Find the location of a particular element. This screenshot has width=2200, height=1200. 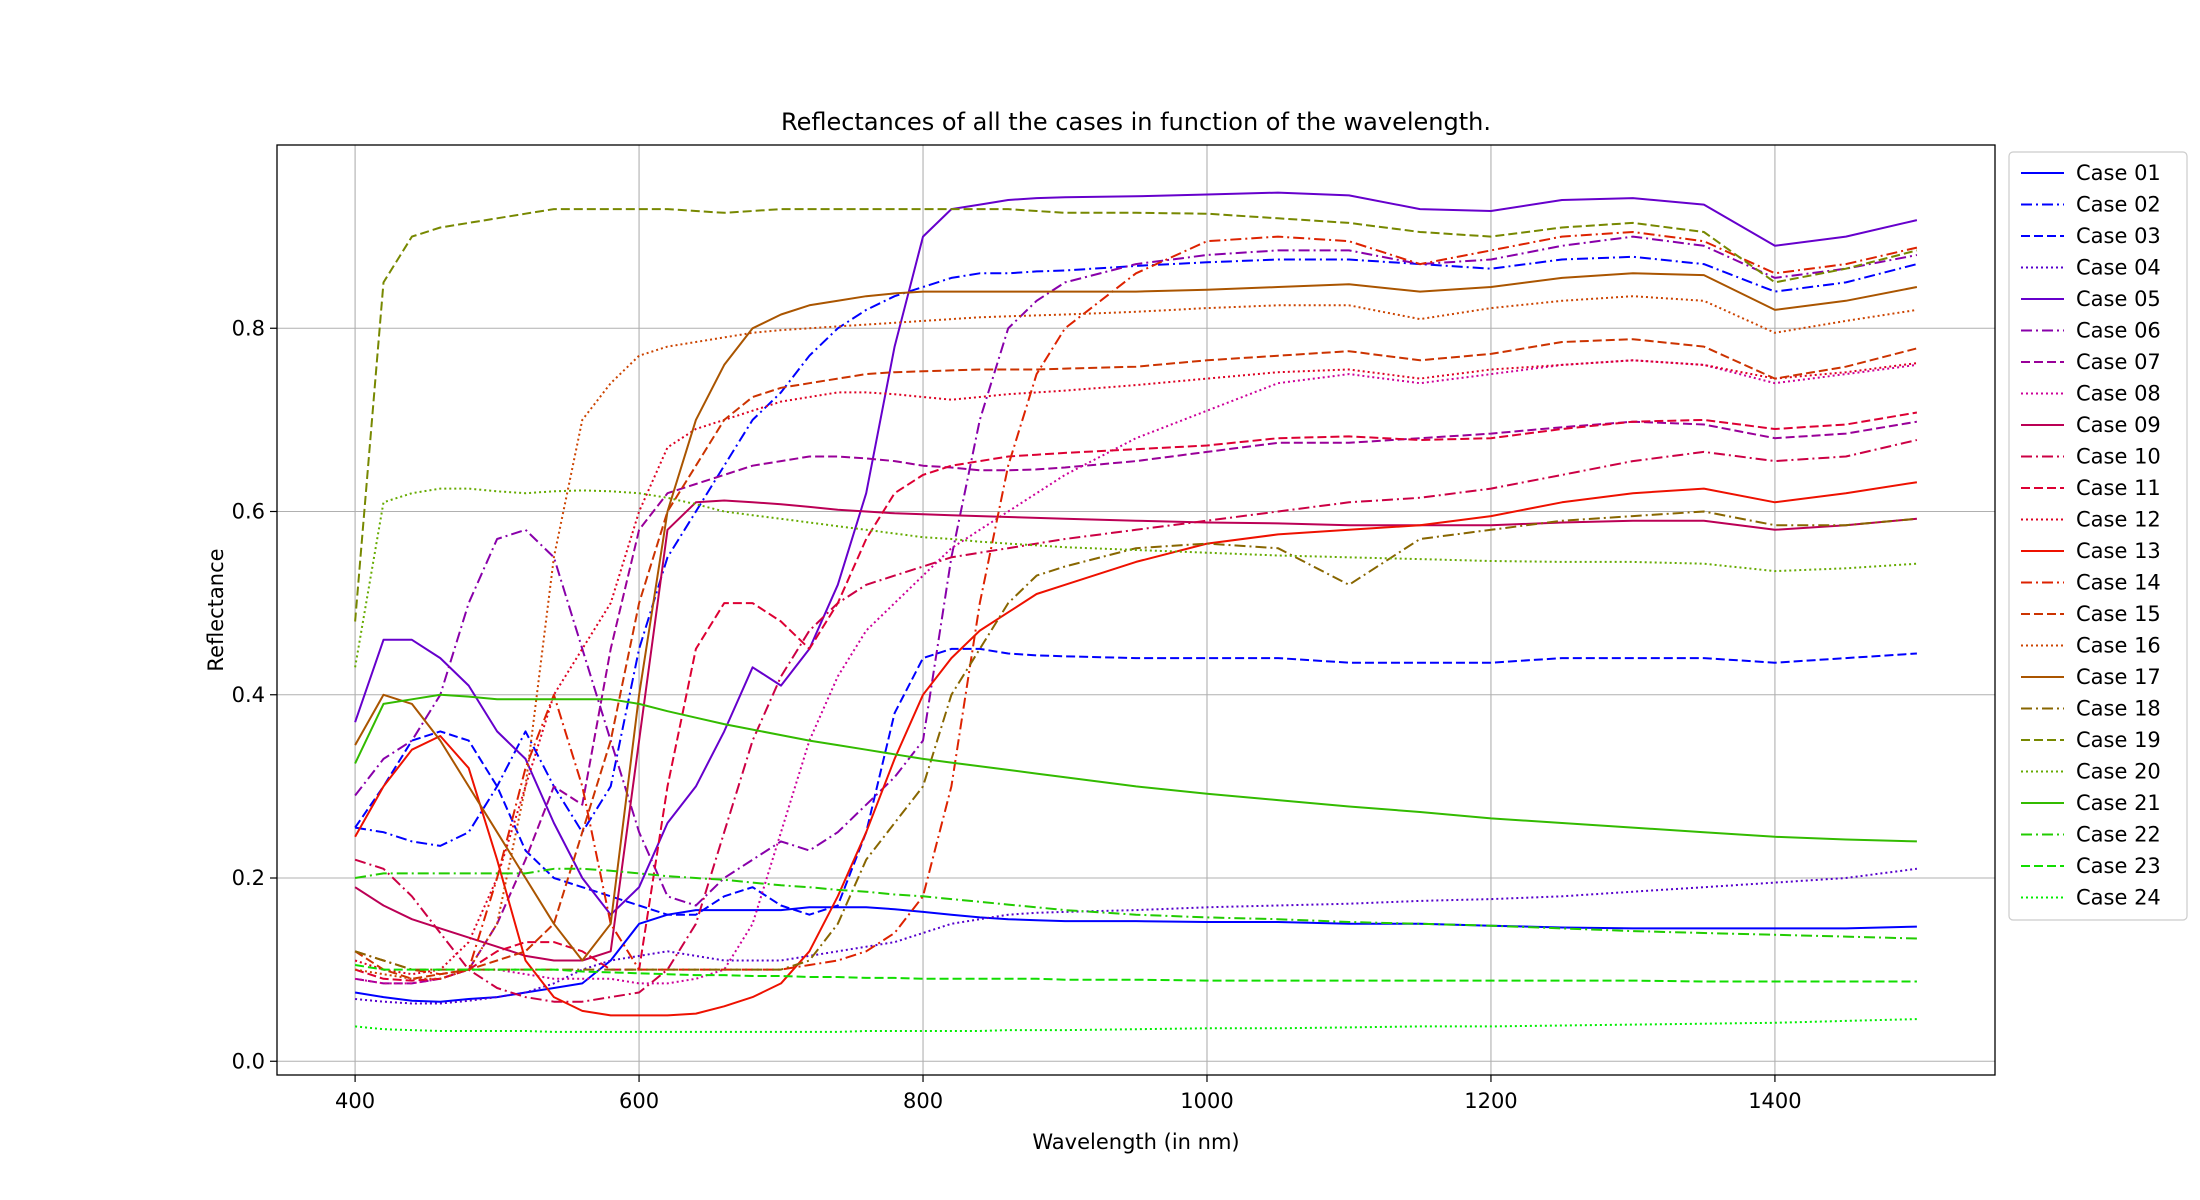

legend-label: Case 19 is located at coordinates (2118, 740).